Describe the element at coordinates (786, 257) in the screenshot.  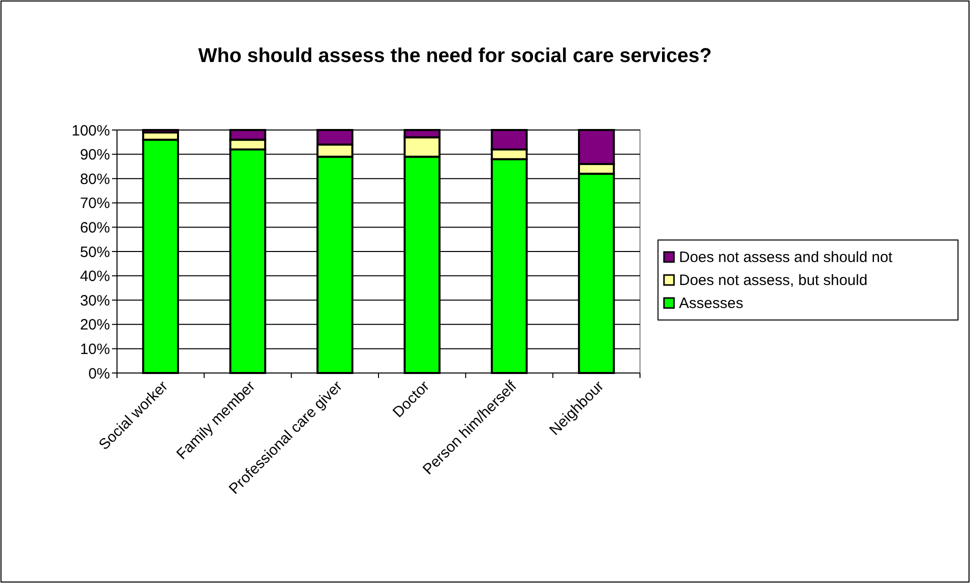
I see `legend-label: Does not assess and should not` at that location.